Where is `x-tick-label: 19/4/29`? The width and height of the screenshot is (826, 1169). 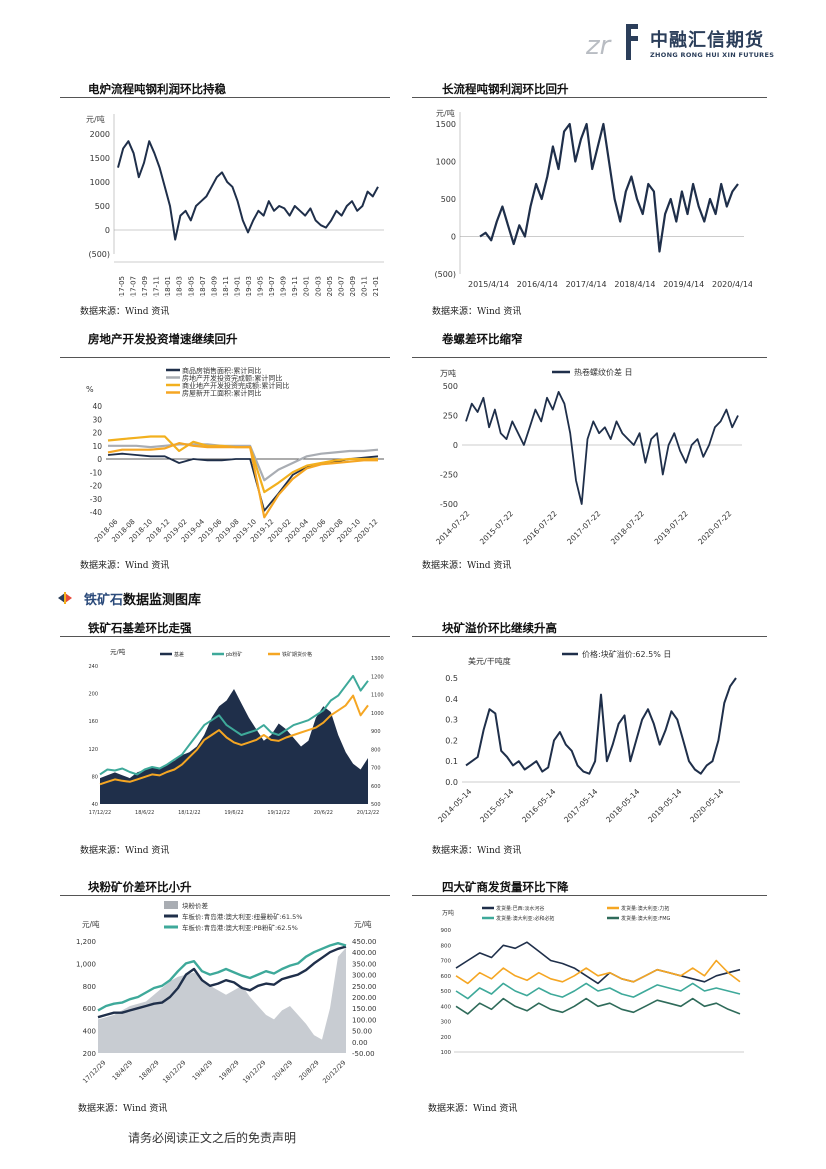
x-tick-label: 19/4/29 is located at coordinates (202, 1070).